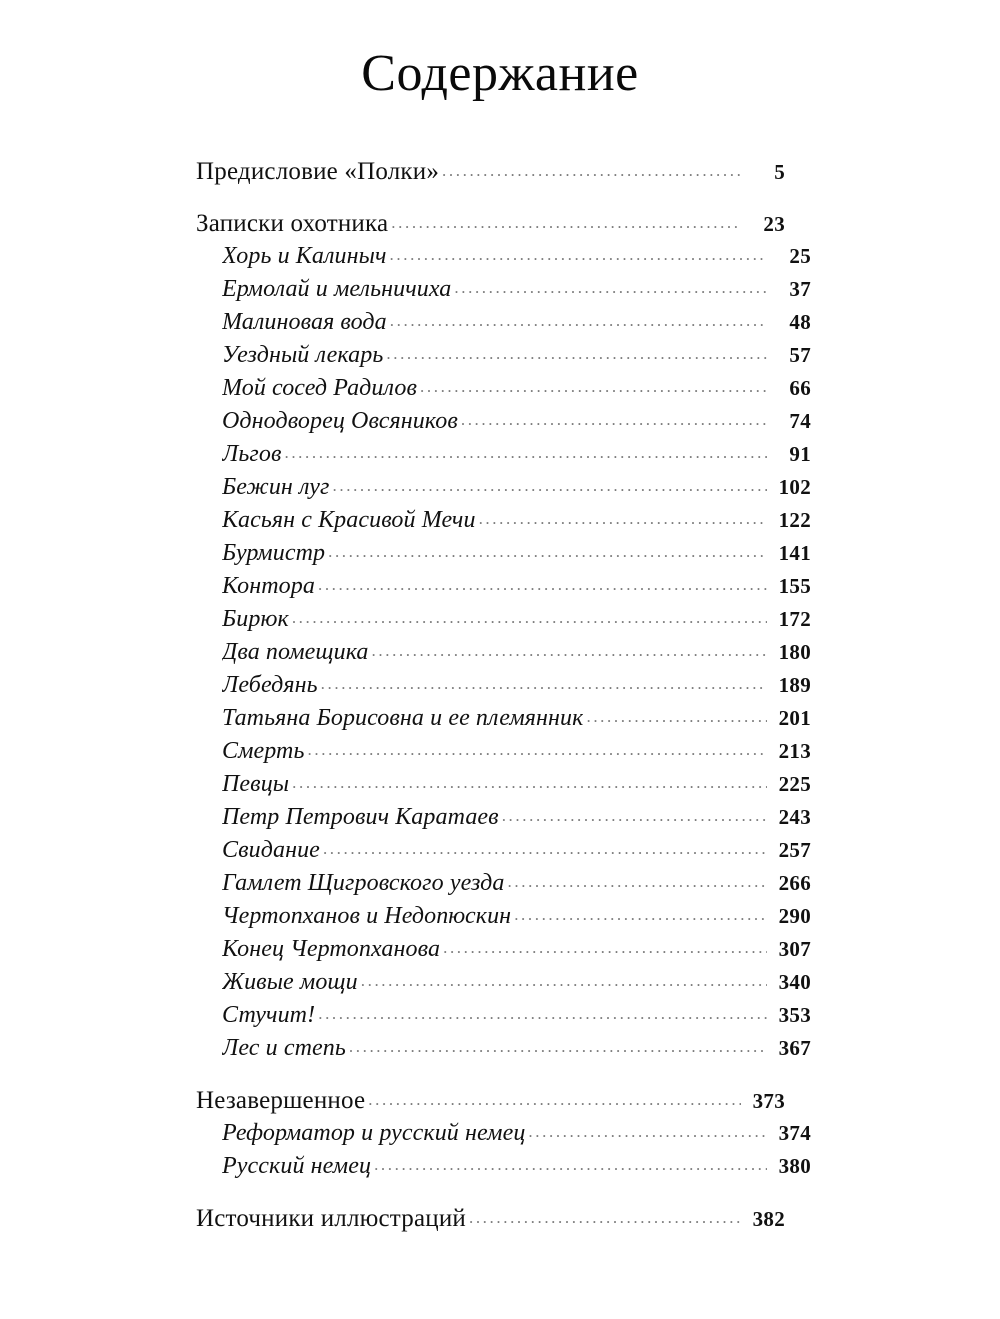 The image size is (1000, 1319). I want to click on toc-section-entry: Источники иллюстраций 382, so click(490, 1221).